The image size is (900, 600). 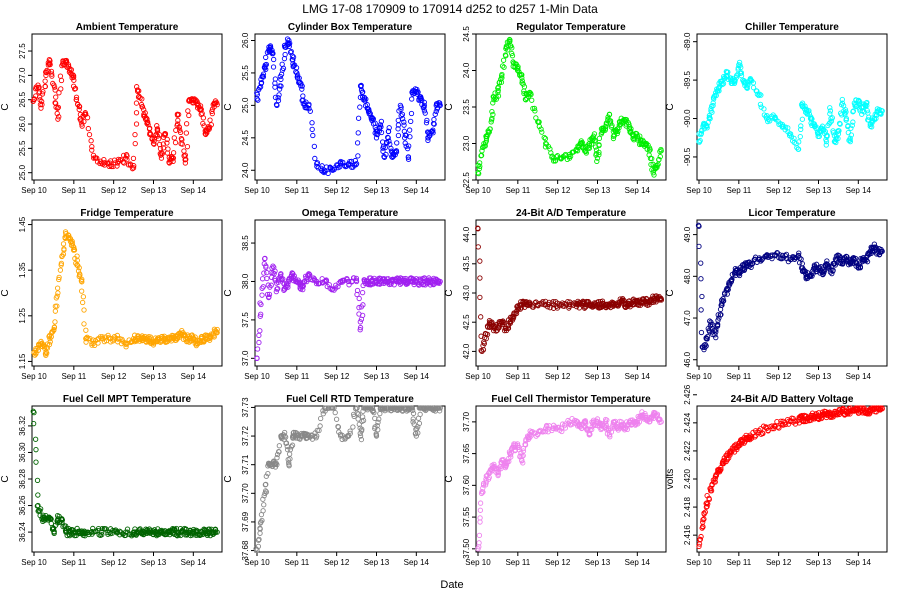 I want to click on y-tick-label: 24.5, so click(x=466, y=34).